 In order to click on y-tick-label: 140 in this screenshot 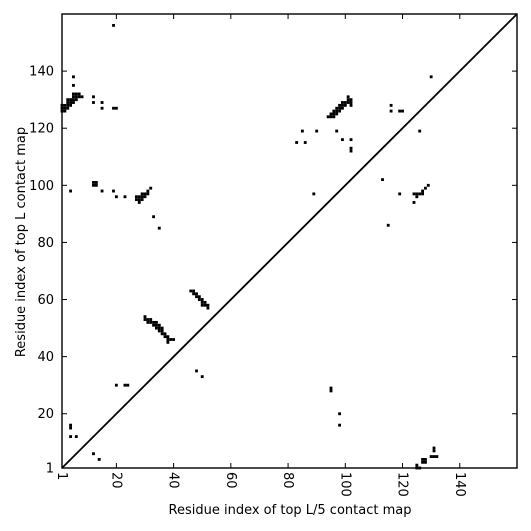, I will do `click(41, 72)`.